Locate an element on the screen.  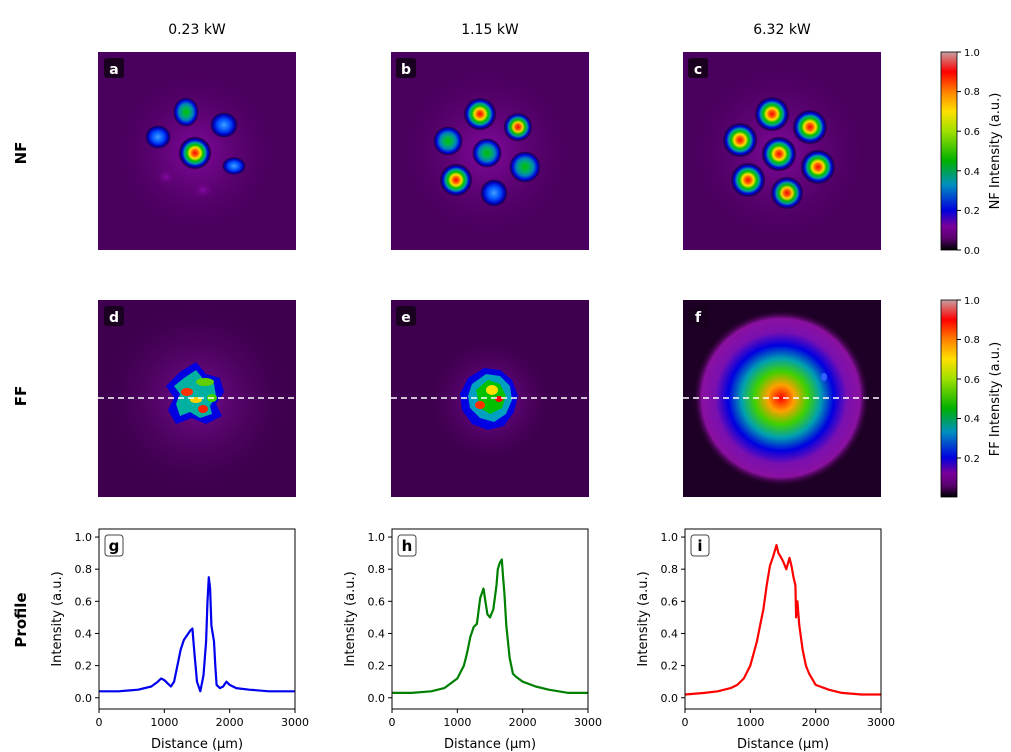
row-label-profile: Profile is located at coordinates (21, 619).